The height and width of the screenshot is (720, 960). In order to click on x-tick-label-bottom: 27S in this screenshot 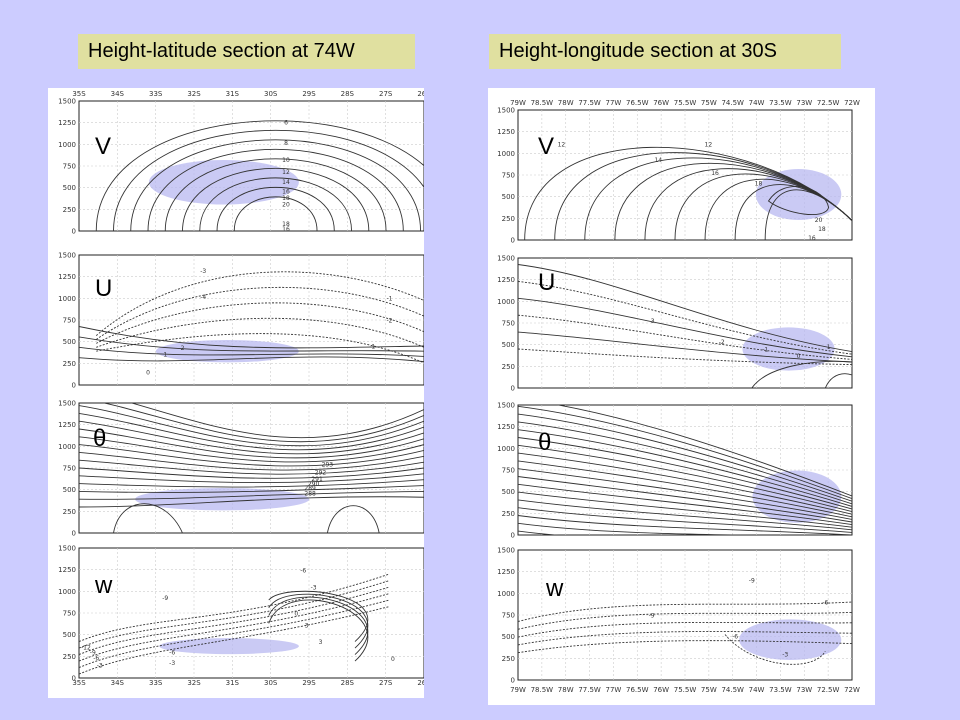, I will do `click(386, 683)`.